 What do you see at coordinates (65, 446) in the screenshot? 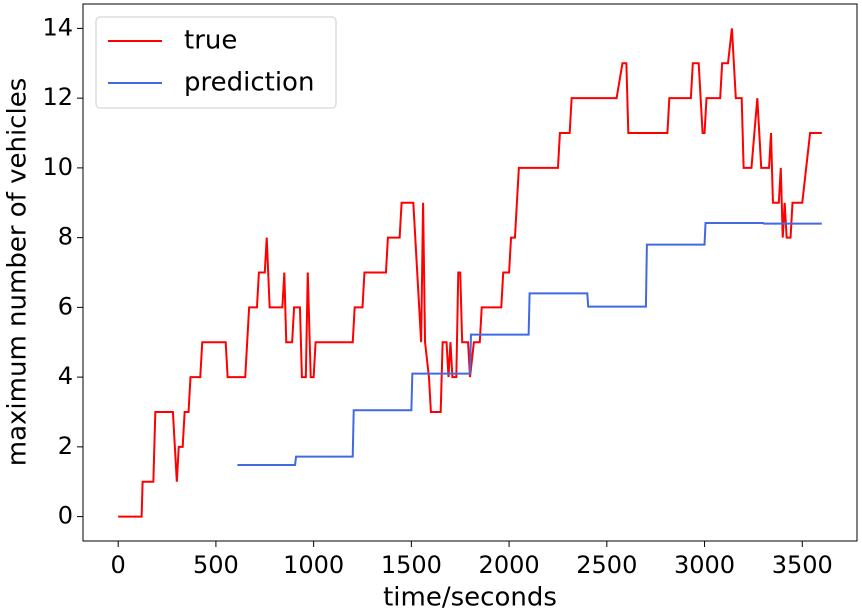
I see `y-tick-label: 2` at bounding box center [65, 446].